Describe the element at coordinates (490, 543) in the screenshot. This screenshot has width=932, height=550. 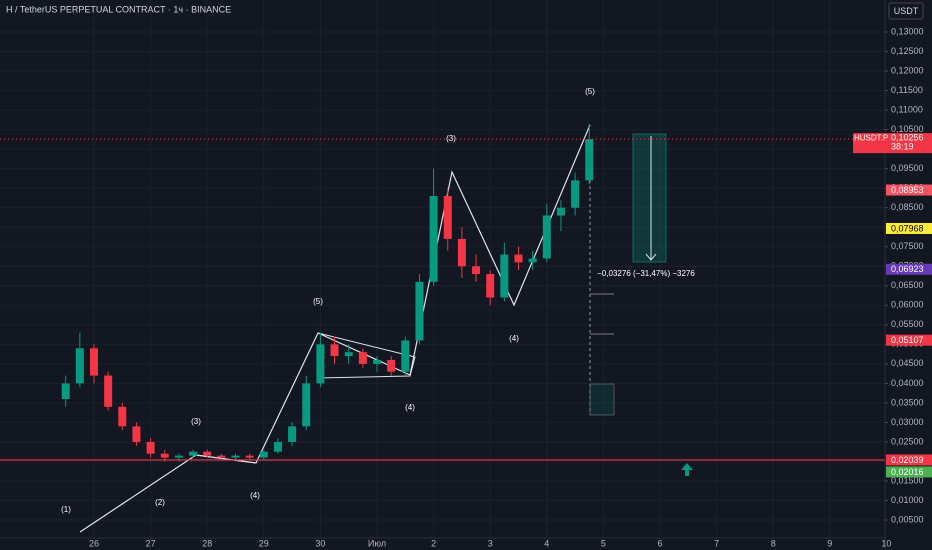
I see `x-tick-label: 3` at that location.